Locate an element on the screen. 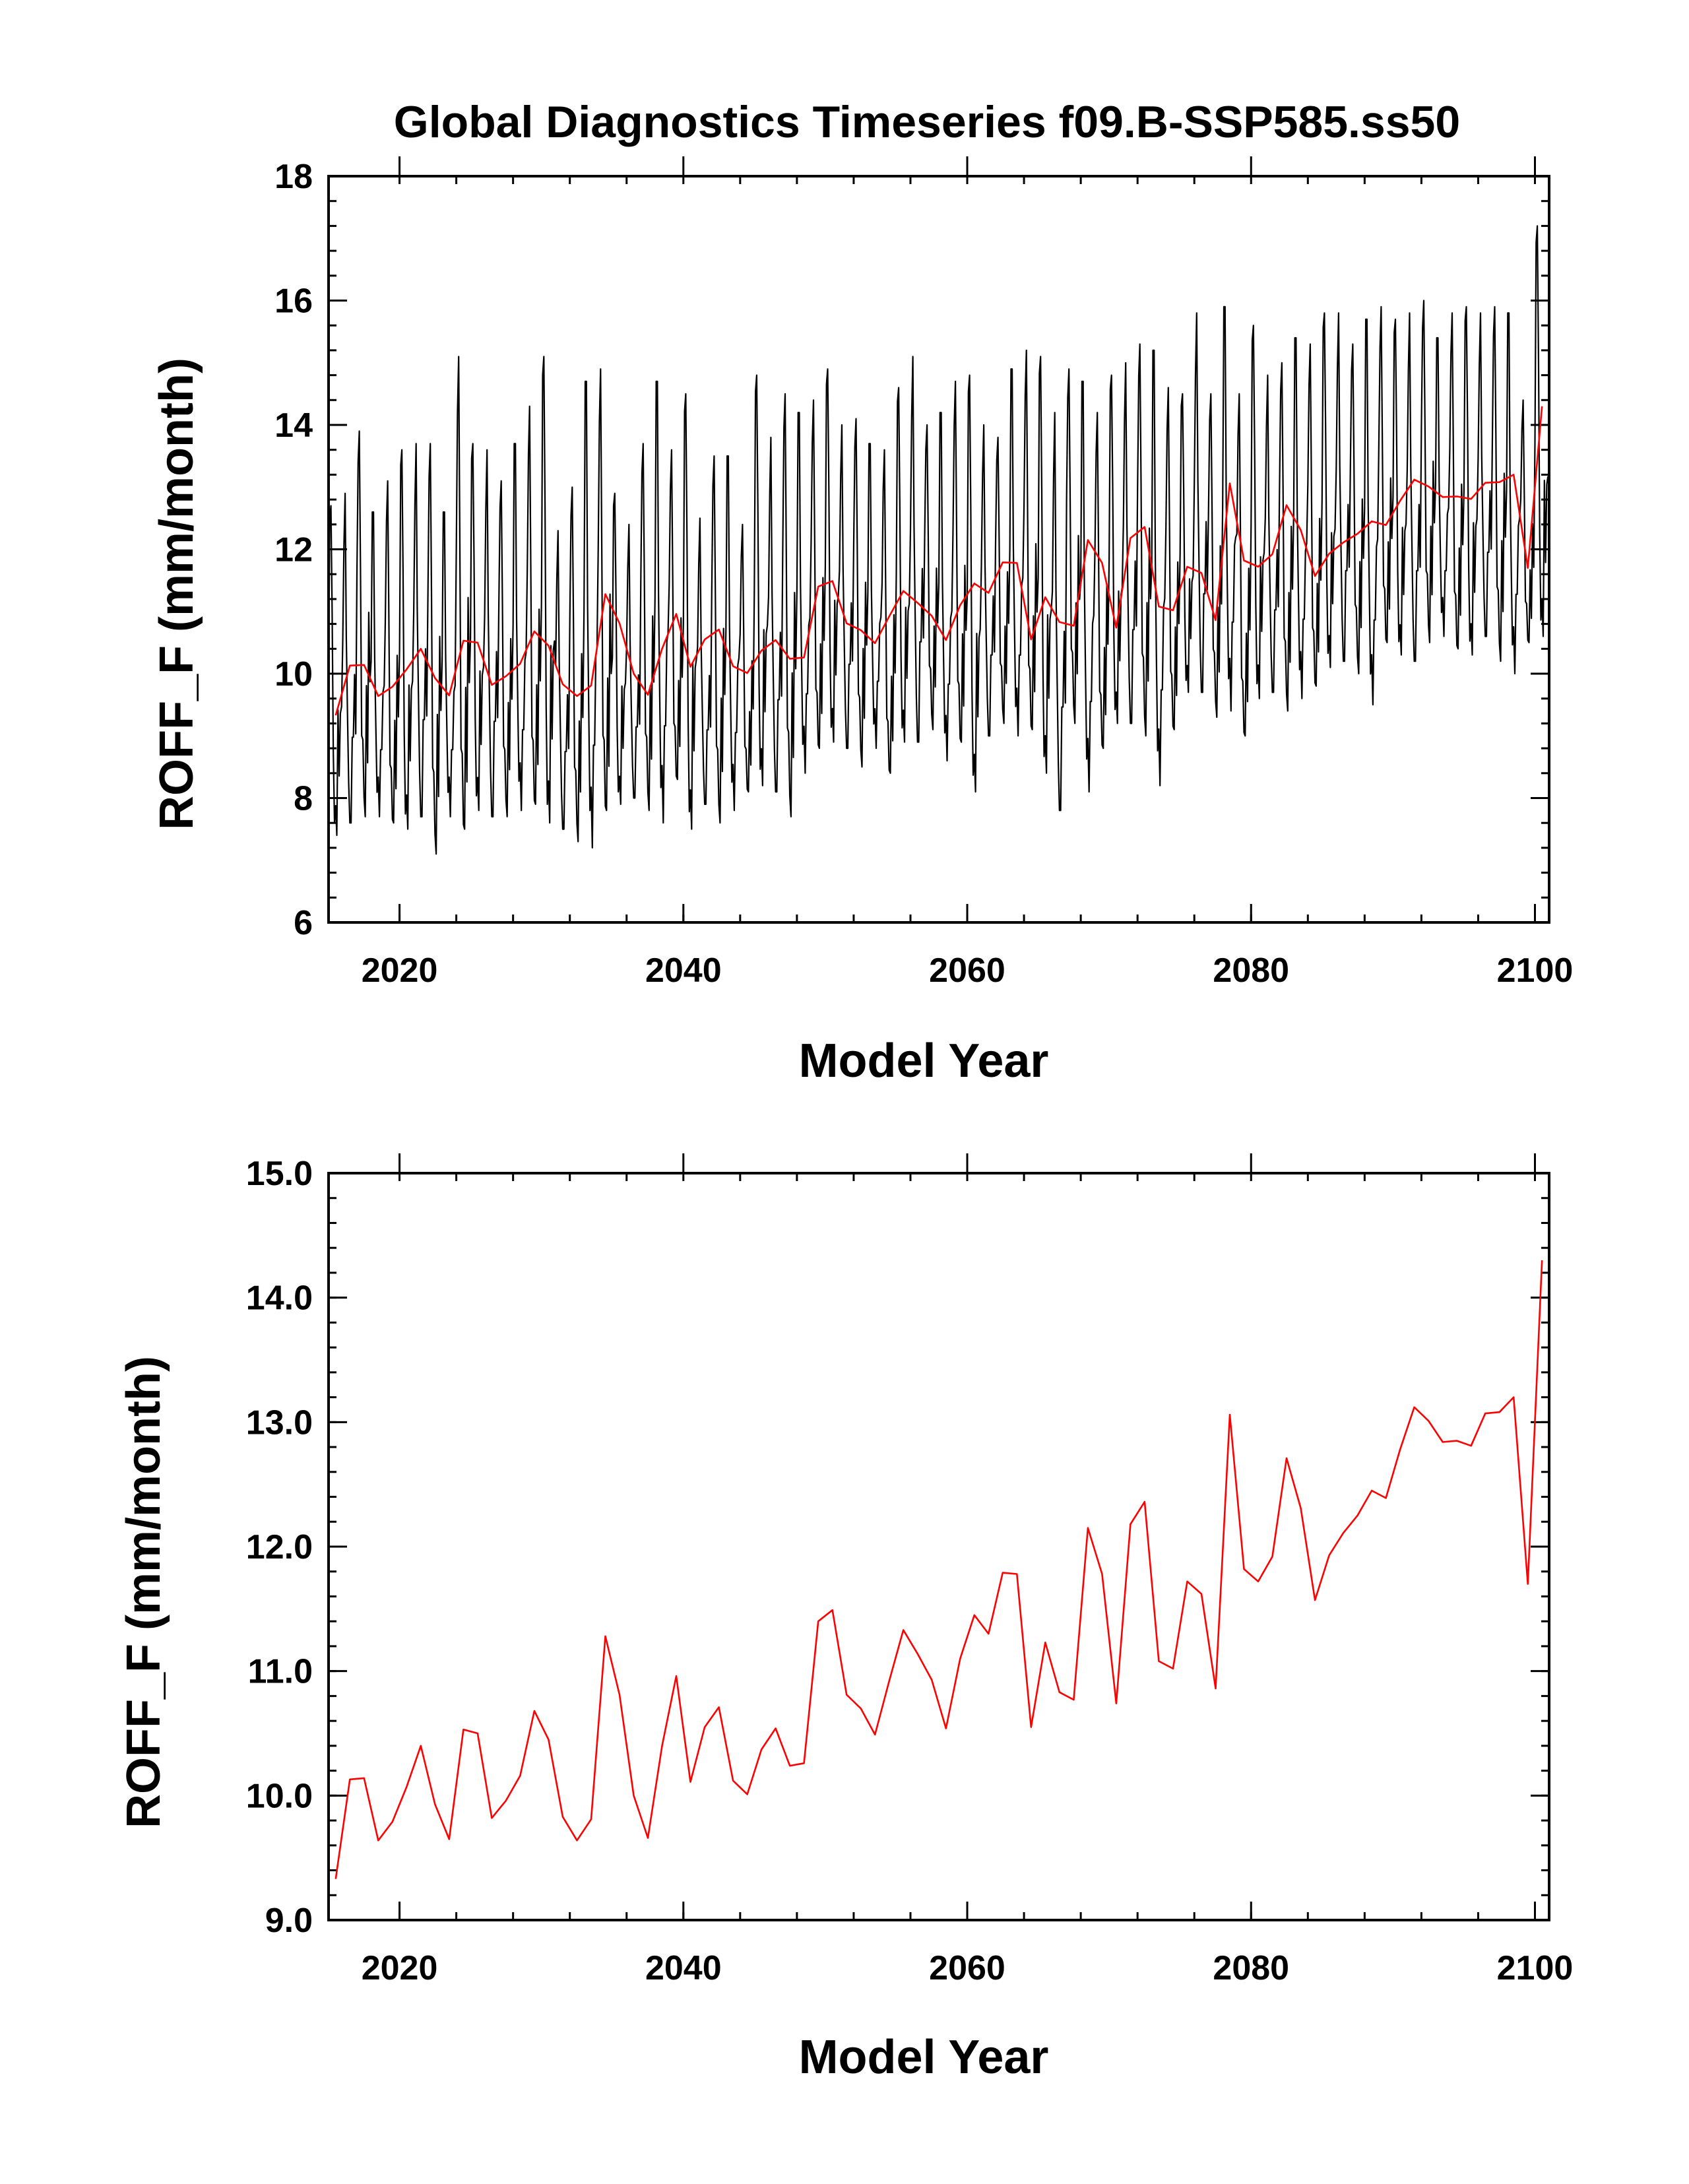 The height and width of the screenshot is (2184, 1689). series-line-annual-mean is located at coordinates (939, 561).